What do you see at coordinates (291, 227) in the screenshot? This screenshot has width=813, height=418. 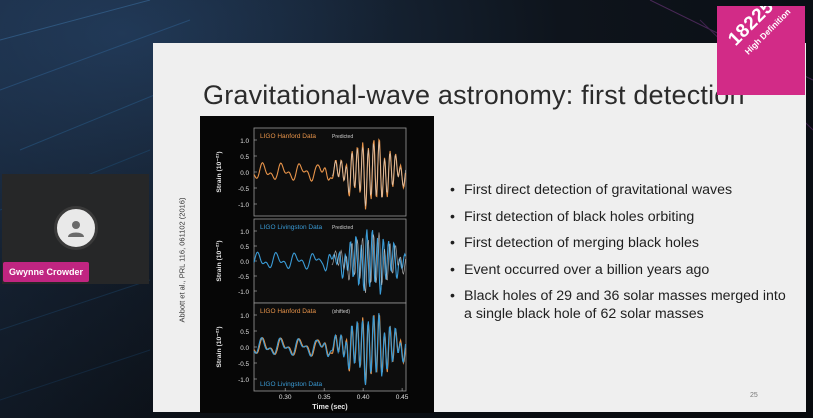 I see `panel-label: LIGO Livingston Data` at bounding box center [291, 227].